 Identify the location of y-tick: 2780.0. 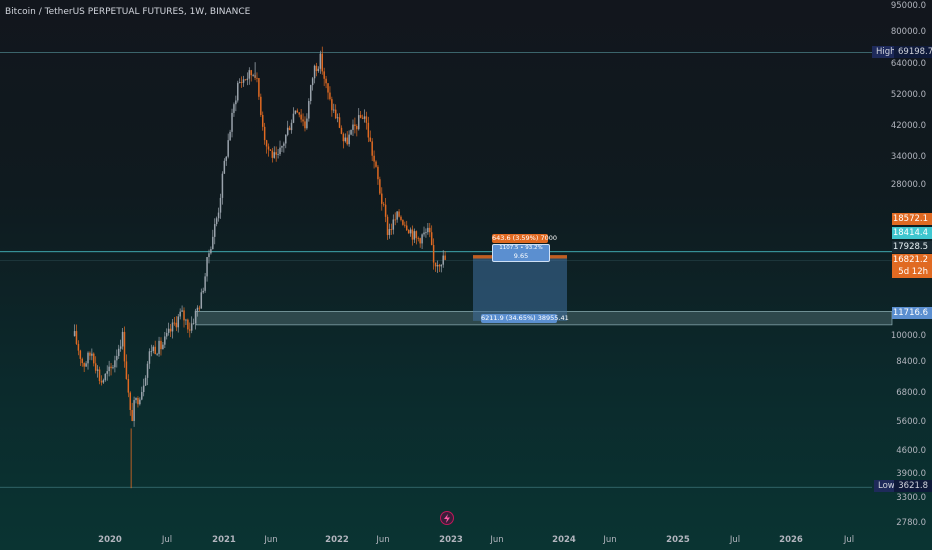
(911, 523).